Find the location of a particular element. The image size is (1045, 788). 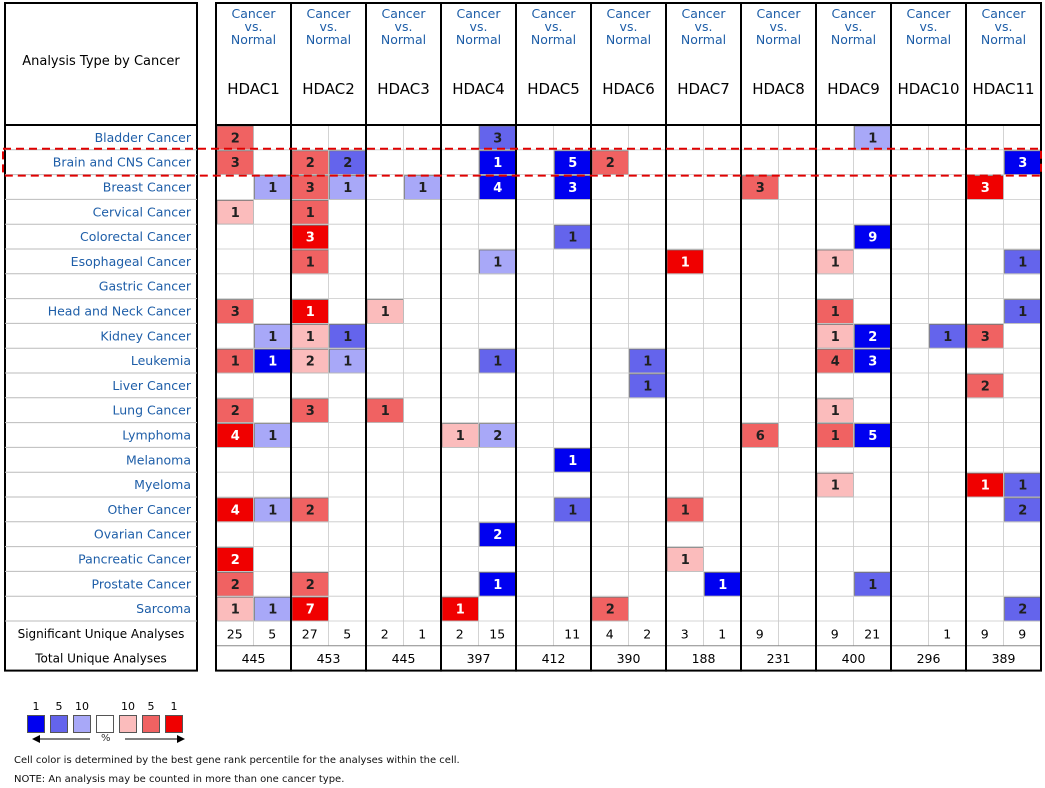

total-count: 400 is located at coordinates (854, 658).